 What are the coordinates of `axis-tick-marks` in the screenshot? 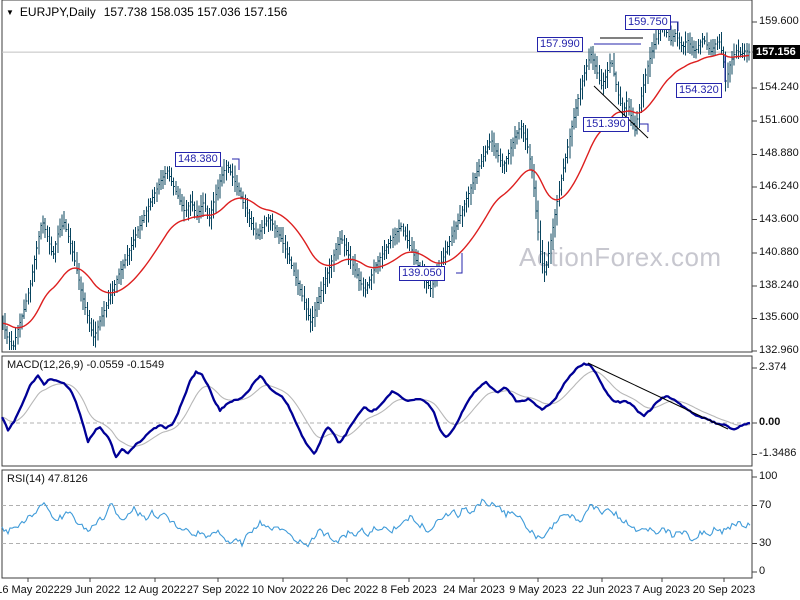 It's located at (754, 297).